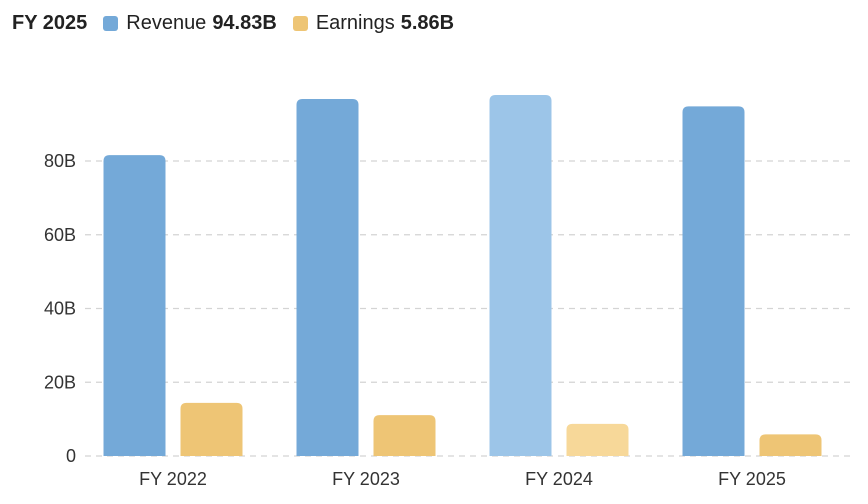  Describe the element at coordinates (752, 479) in the screenshot. I see `x-tick-label: FY 2025` at that location.